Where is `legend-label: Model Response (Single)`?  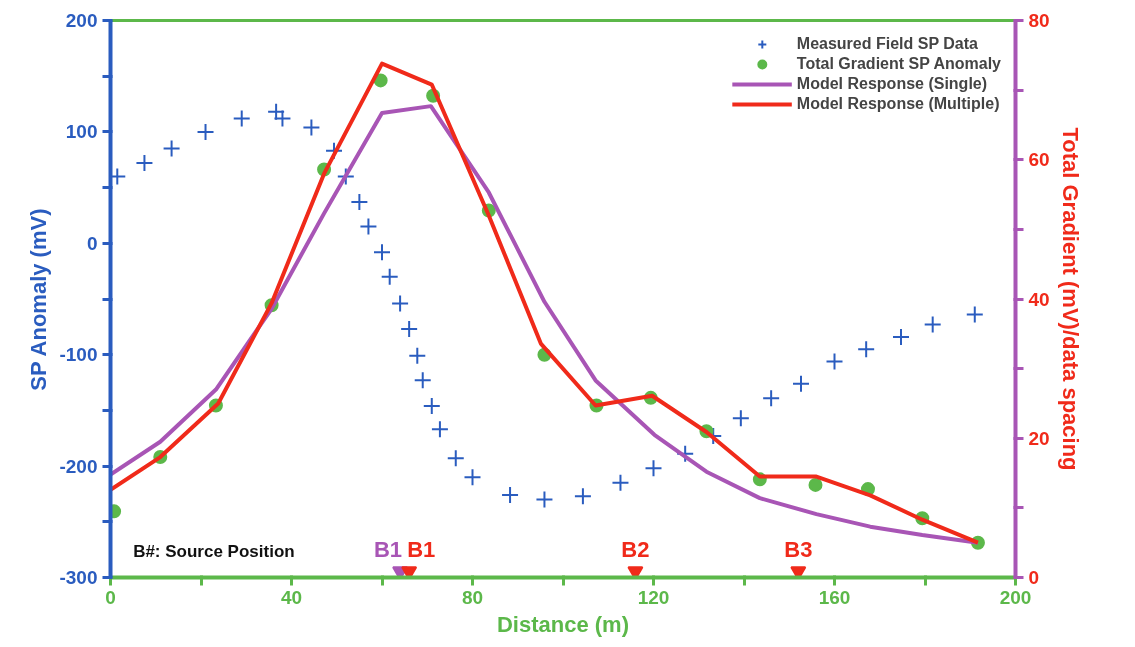 legend-label: Model Response (Single) is located at coordinates (892, 84).